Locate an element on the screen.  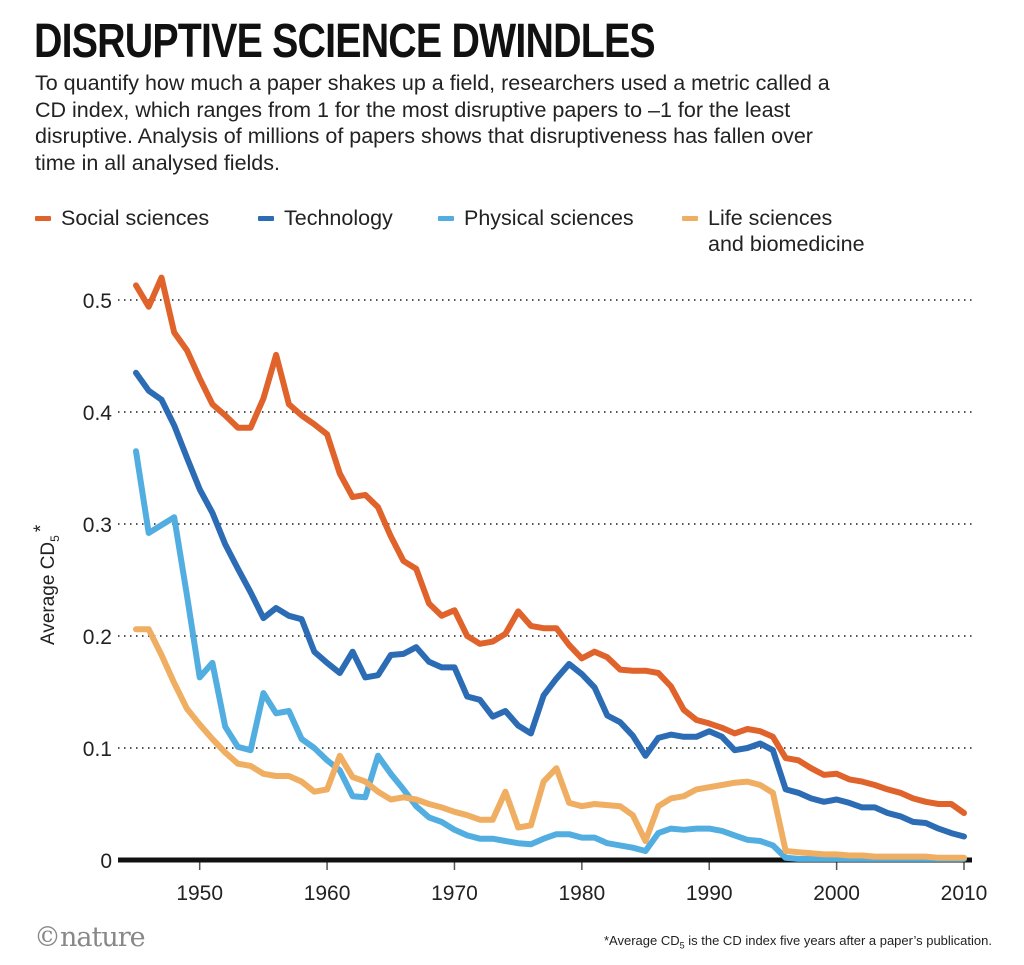
x-tick-label: 1980 is located at coordinates (581, 893).